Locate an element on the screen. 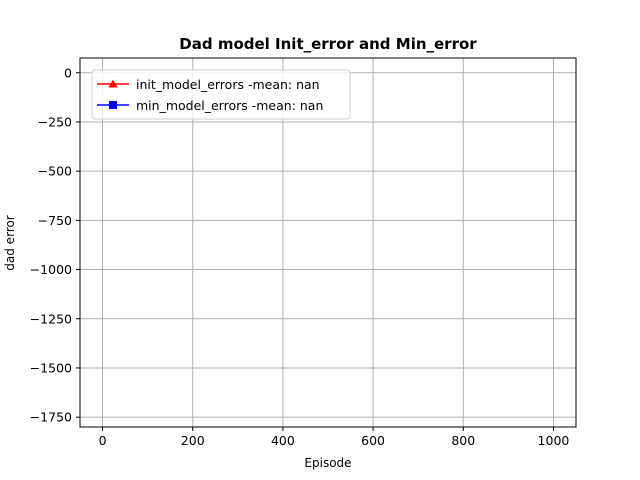  y-tick-label: −1500 is located at coordinates (51, 367).